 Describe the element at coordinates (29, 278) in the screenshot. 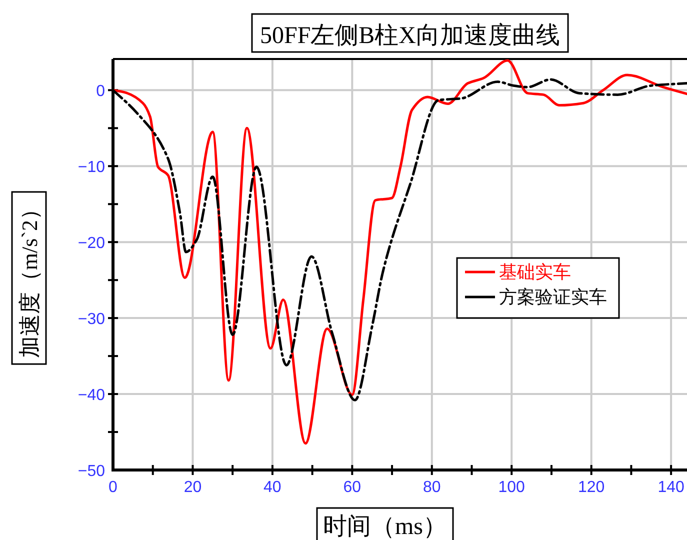

I see `y-axis-title: 加速度（m/s`2）` at that location.